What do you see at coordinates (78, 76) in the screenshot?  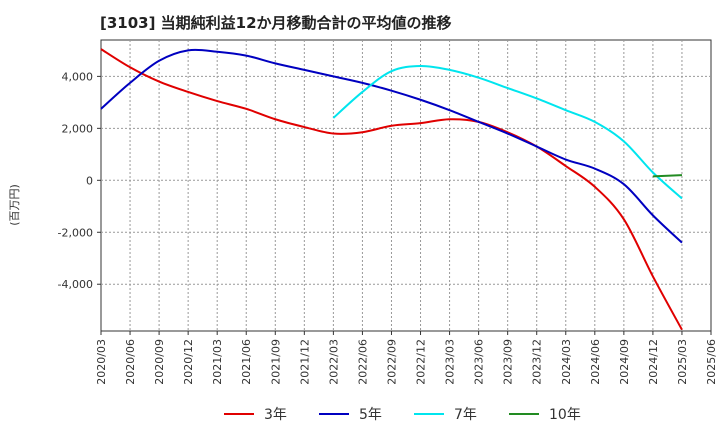 I see `y-tick-label: 4,000` at bounding box center [78, 76].